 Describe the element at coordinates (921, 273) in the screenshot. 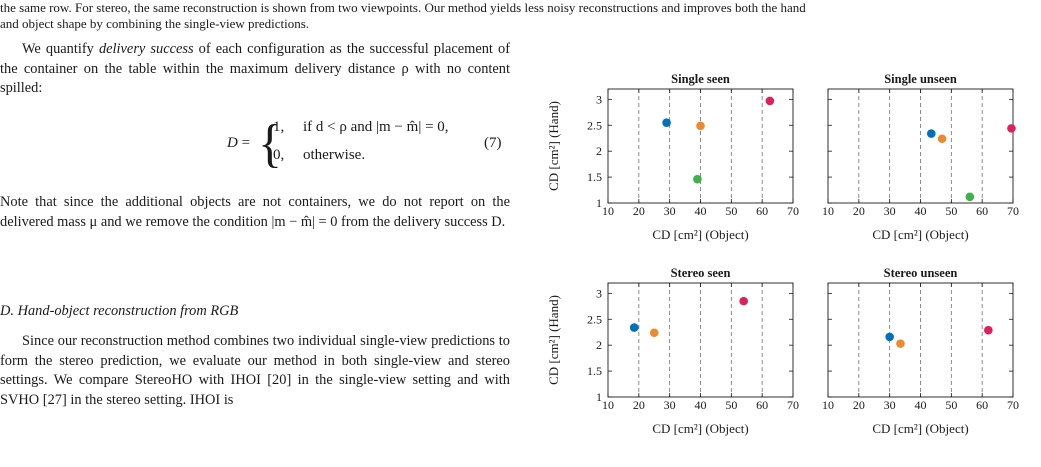

I see `chart-title: Stereo unseen` at that location.